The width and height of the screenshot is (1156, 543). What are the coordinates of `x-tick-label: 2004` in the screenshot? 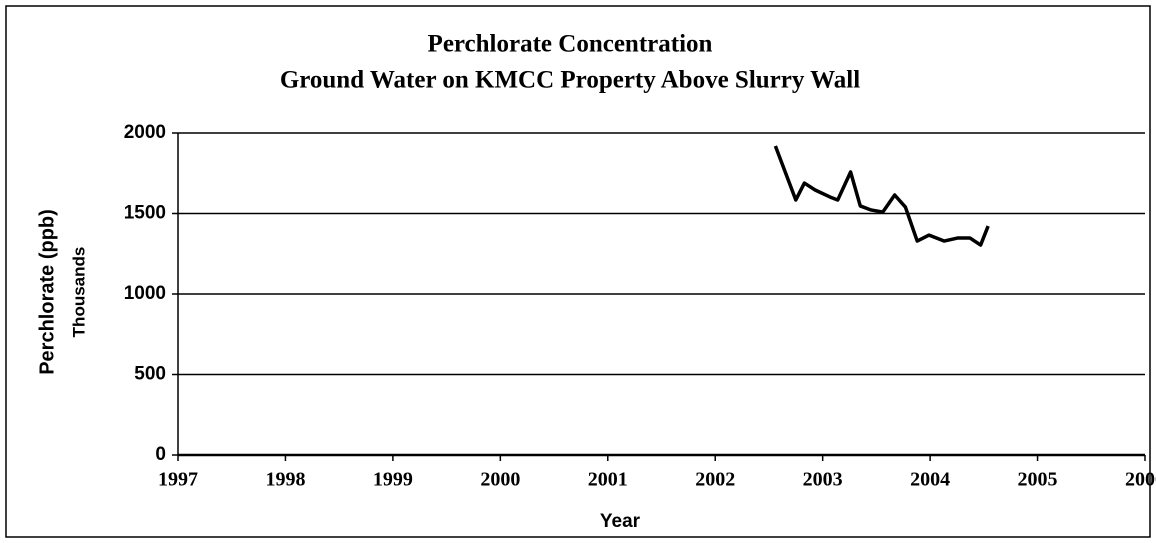 It's located at (930, 480).